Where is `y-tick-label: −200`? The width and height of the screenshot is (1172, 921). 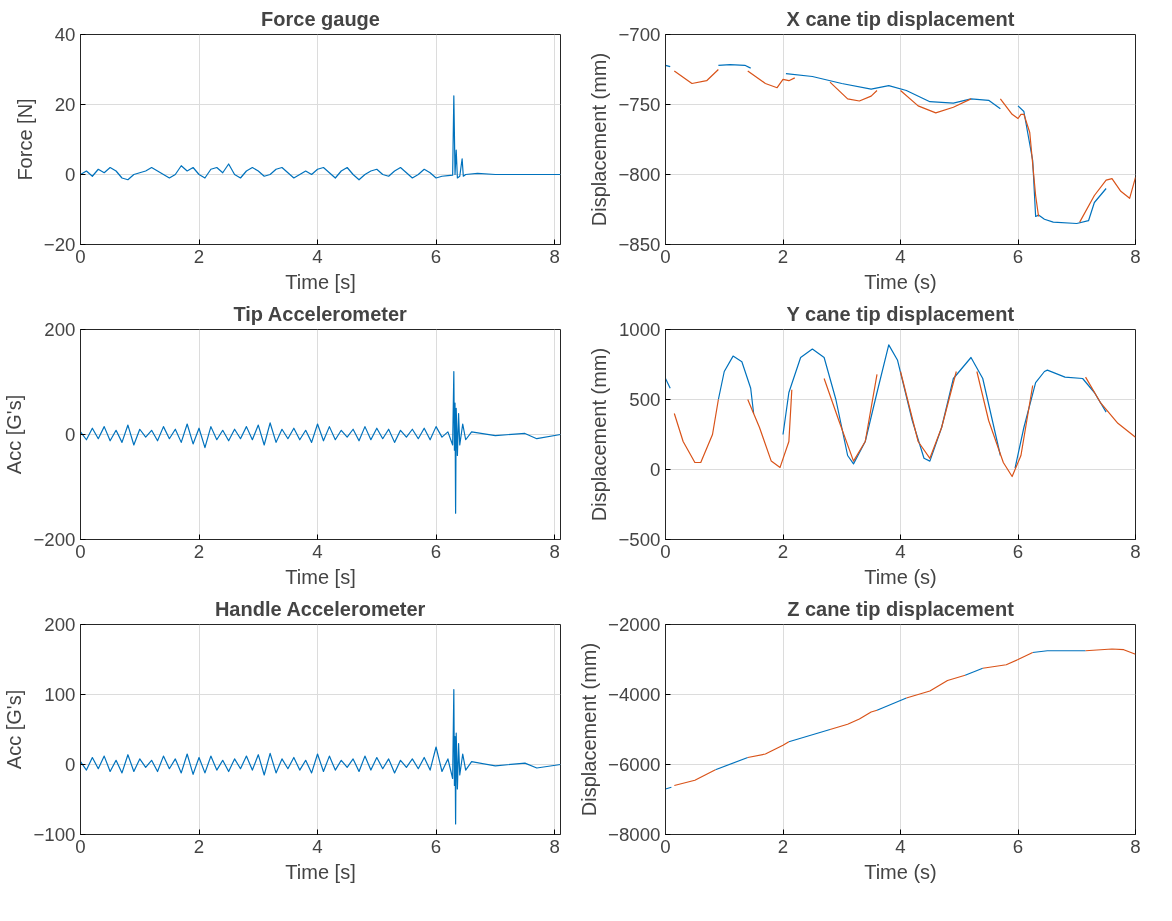
y-tick-label: −200 is located at coordinates (54, 539).